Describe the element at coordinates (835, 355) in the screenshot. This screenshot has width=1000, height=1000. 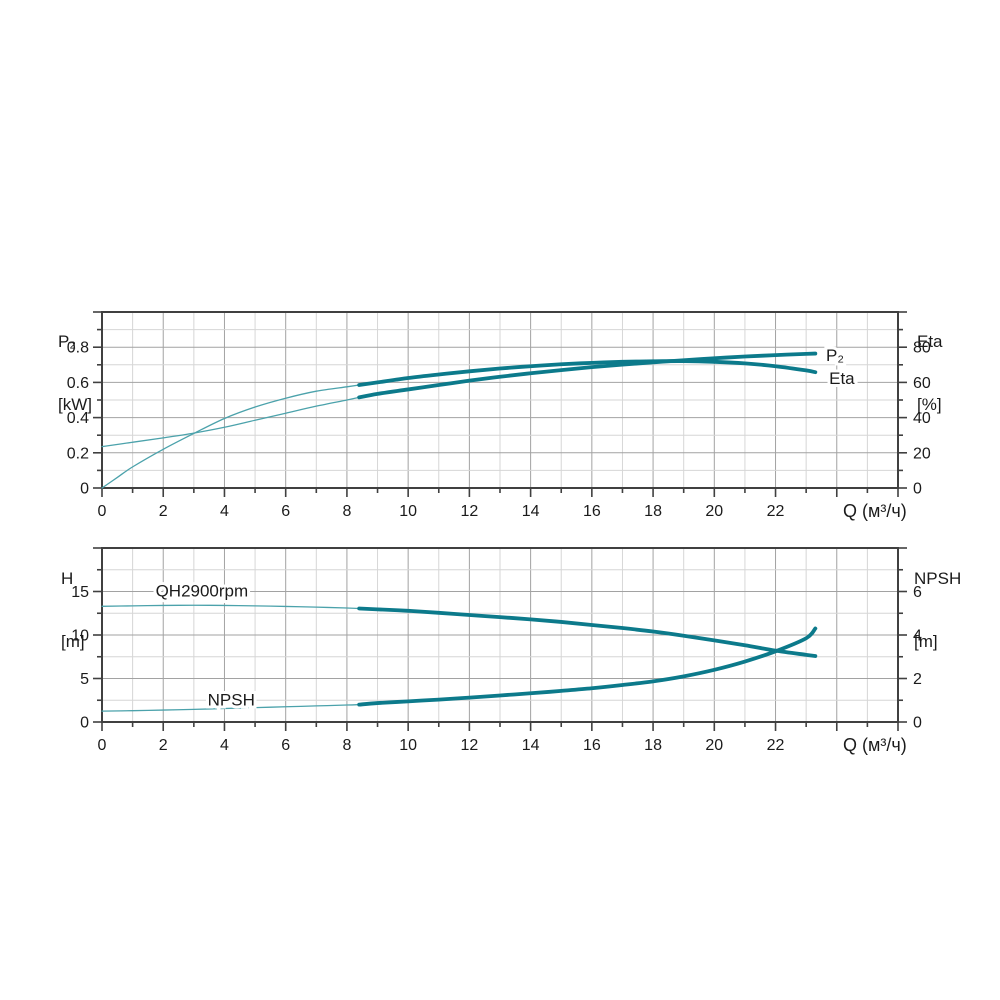
I see `p₂-curve-label: P₂` at that location.